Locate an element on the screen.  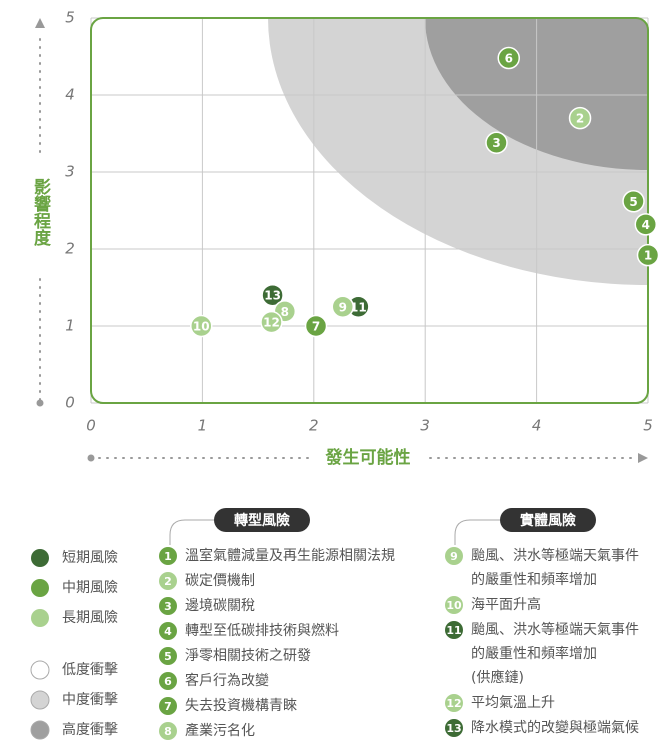
point-label: 13 is located at coordinates (272, 296).